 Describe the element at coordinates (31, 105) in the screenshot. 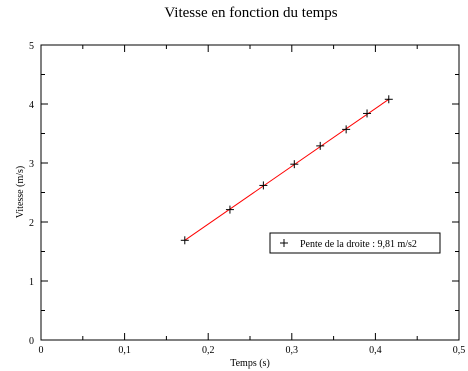

I see `y-tick-label: 4` at that location.